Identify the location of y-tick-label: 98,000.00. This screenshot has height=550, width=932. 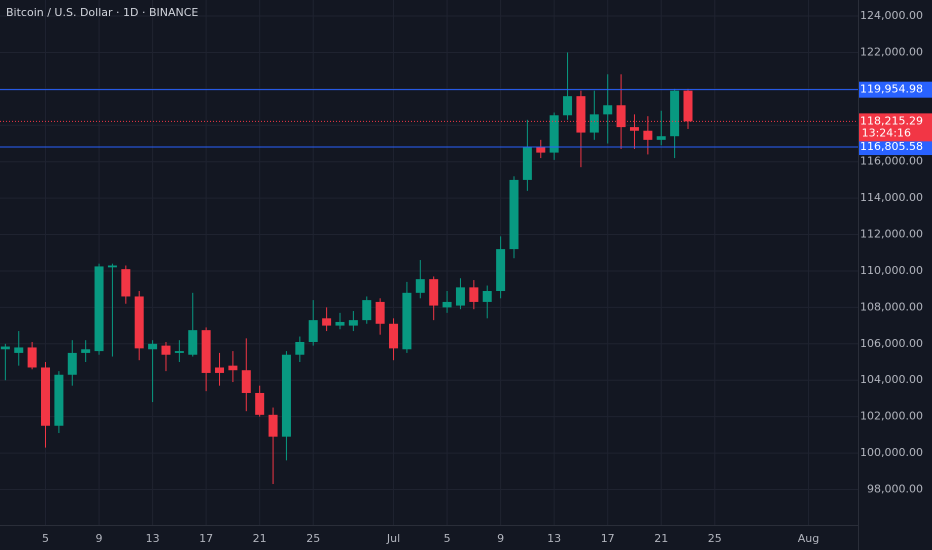
(895, 488).